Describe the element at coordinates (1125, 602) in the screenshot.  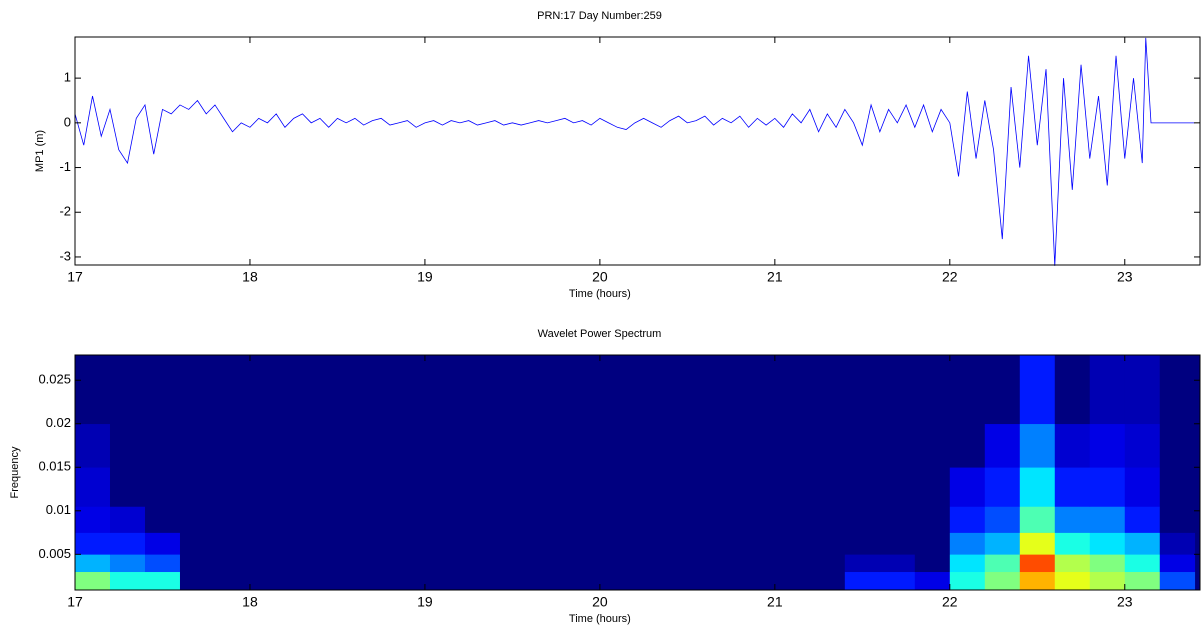
I see `x-tick-label: 23` at that location.